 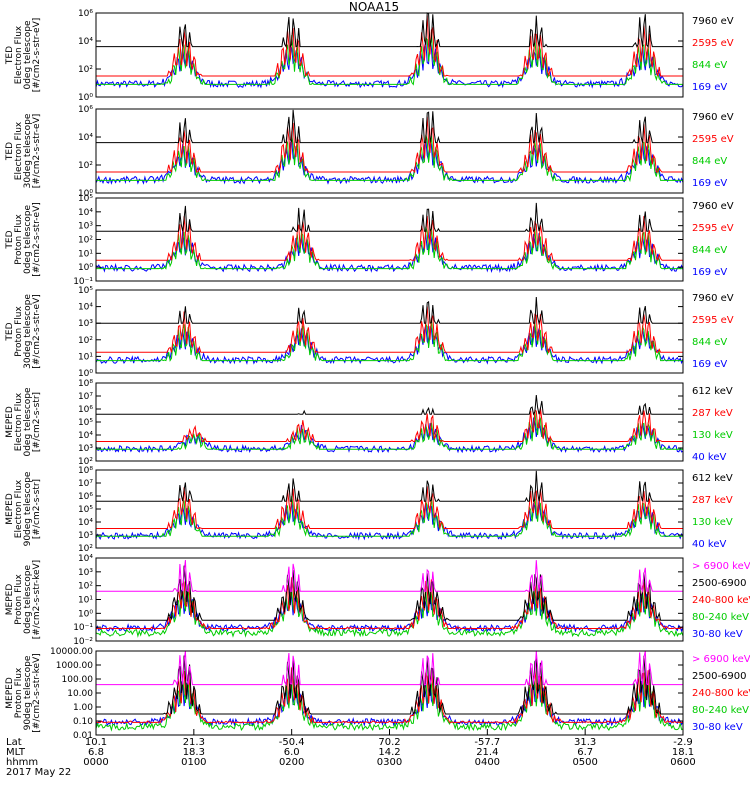 What do you see at coordinates (37, 509) in the screenshot?
I see `ylabel-line: [#/cm2-s-str]` at bounding box center [37, 509].